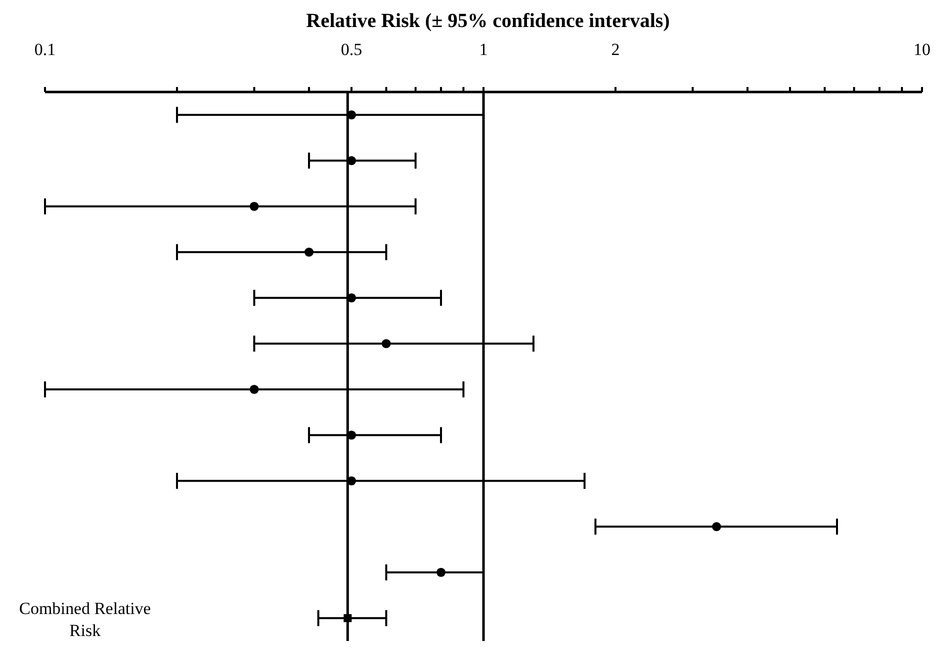 The height and width of the screenshot is (655, 936). I want to click on x-tick-label: 1, so click(483, 49).